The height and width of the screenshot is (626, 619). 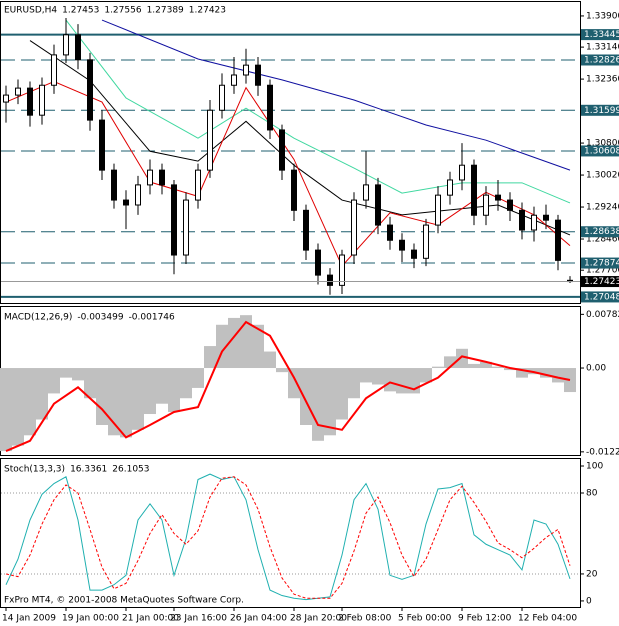 I want to click on level-label: 1.27874, so click(x=601, y=264).